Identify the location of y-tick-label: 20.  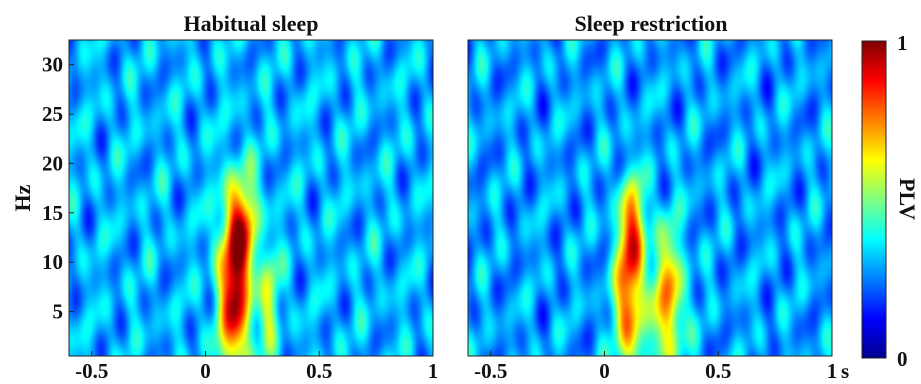
(52, 163).